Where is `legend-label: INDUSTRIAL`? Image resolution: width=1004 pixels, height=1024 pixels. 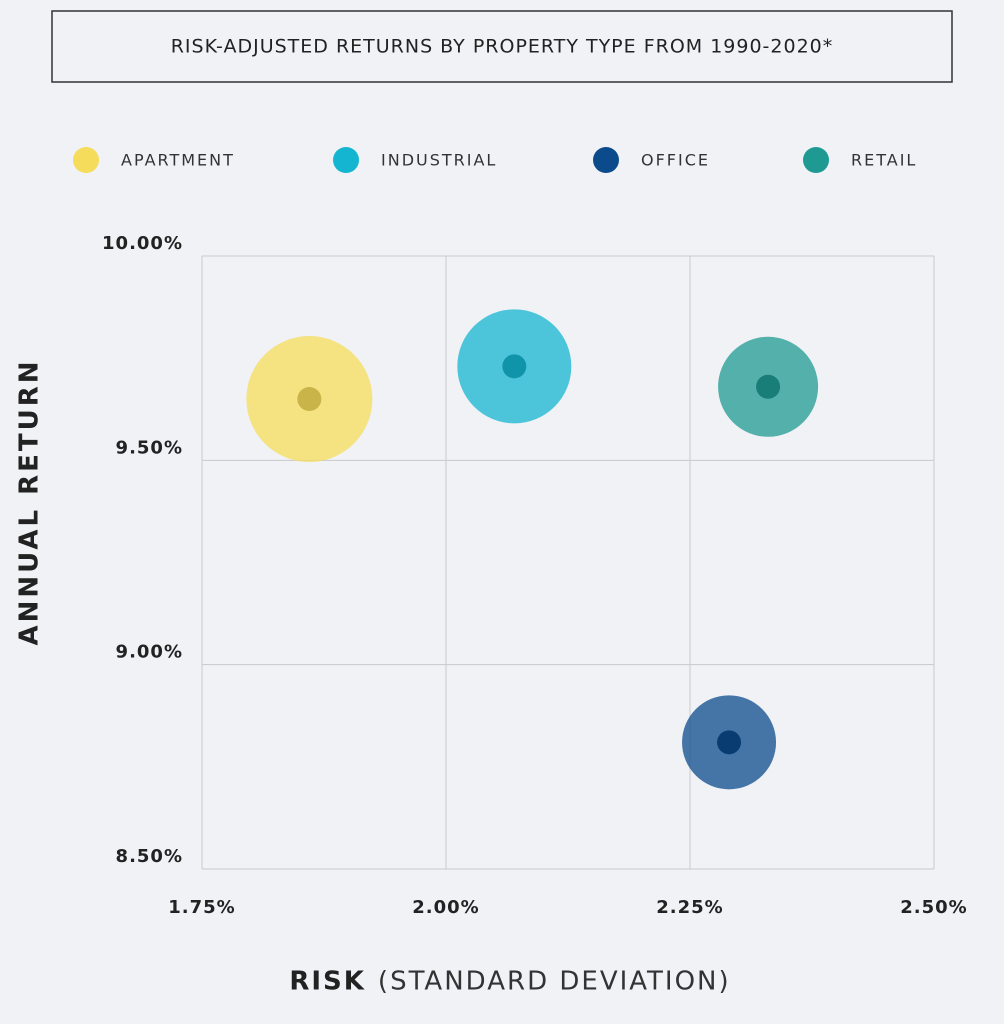
legend-label: INDUSTRIAL is located at coordinates (439, 160).